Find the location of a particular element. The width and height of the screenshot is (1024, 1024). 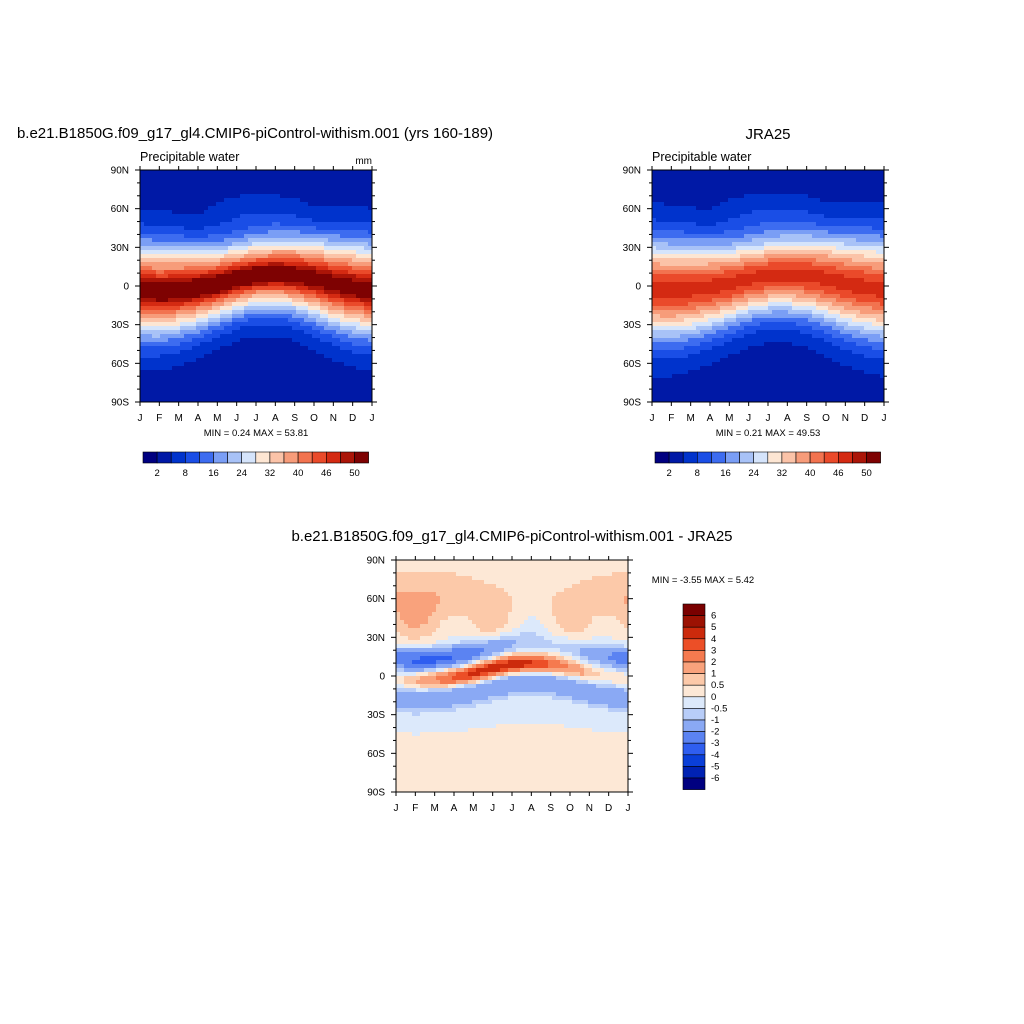

x-tick-label: J is located at coordinates (372, 418).